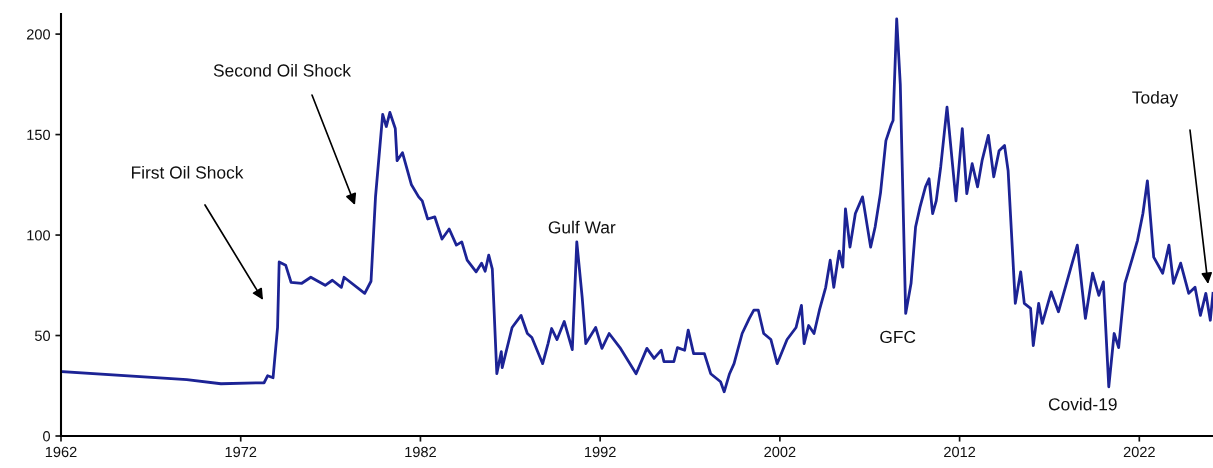 Image resolution: width=1213 pixels, height=468 pixels. I want to click on y-tick-label: 100, so click(39, 235).